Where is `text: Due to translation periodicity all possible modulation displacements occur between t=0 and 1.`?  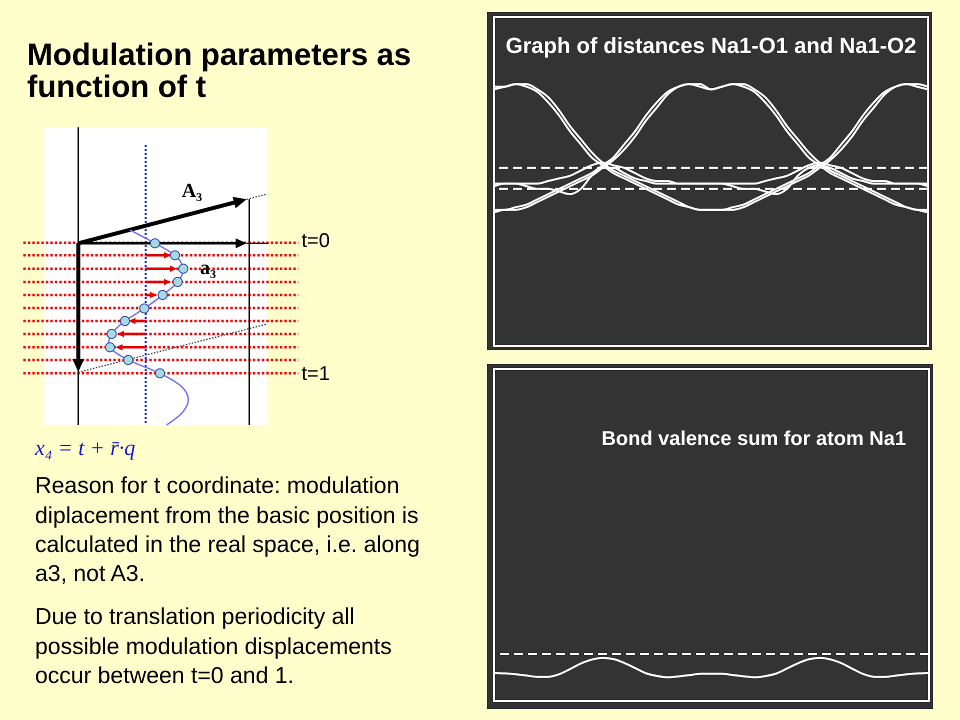
text: Due to translation periodicity all possible modulation displacements occur between t=0 and 1. is located at coordinates (214, 646).